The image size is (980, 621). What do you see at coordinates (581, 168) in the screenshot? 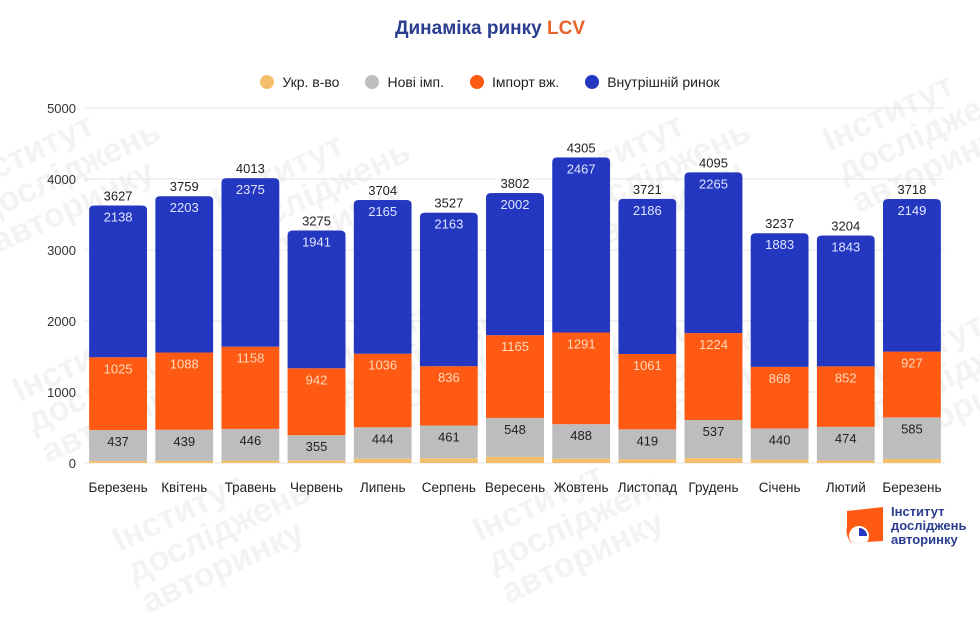
I see `data-label: 2467` at bounding box center [581, 168].